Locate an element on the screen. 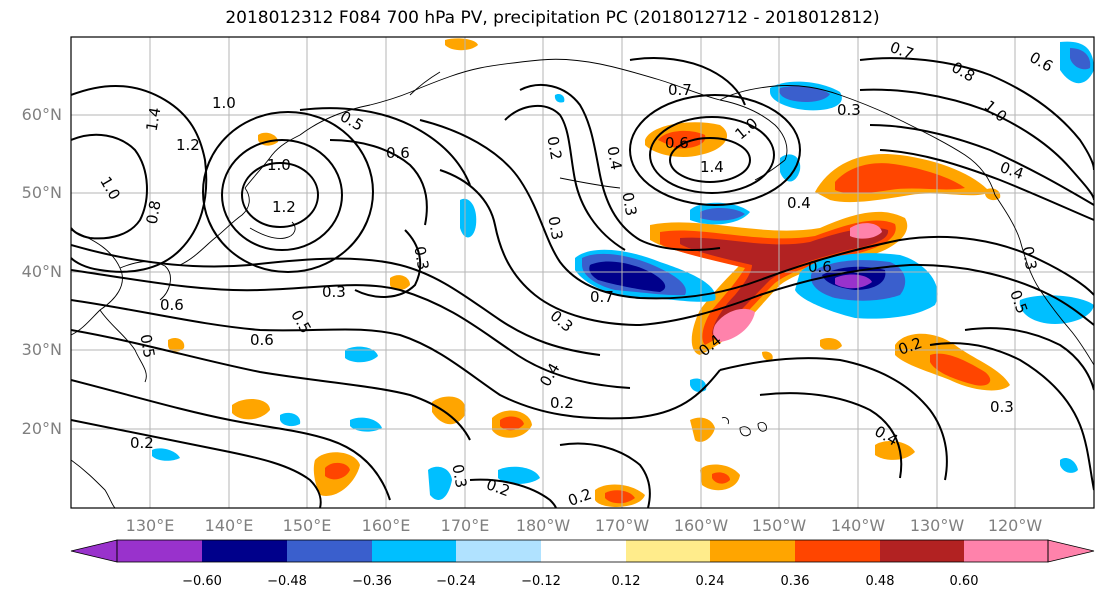  precip-s5-orange is located at coordinates (251, 409).